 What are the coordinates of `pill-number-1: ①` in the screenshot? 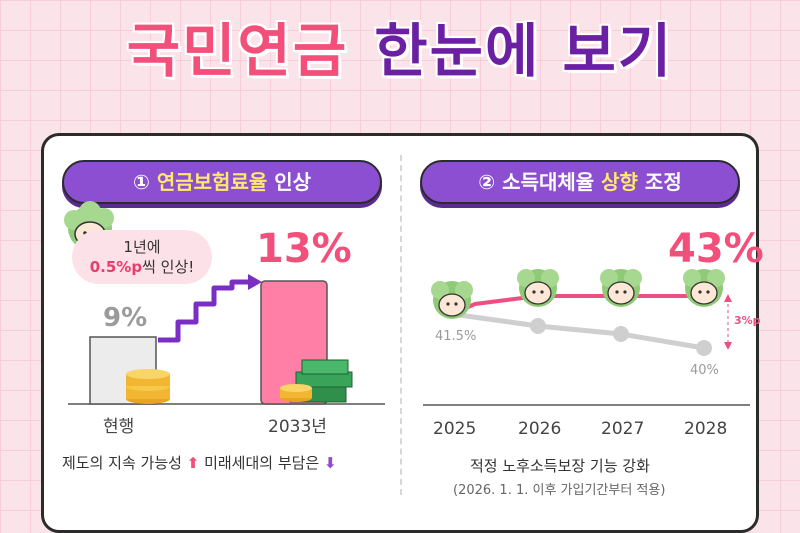 It's located at (141, 182).